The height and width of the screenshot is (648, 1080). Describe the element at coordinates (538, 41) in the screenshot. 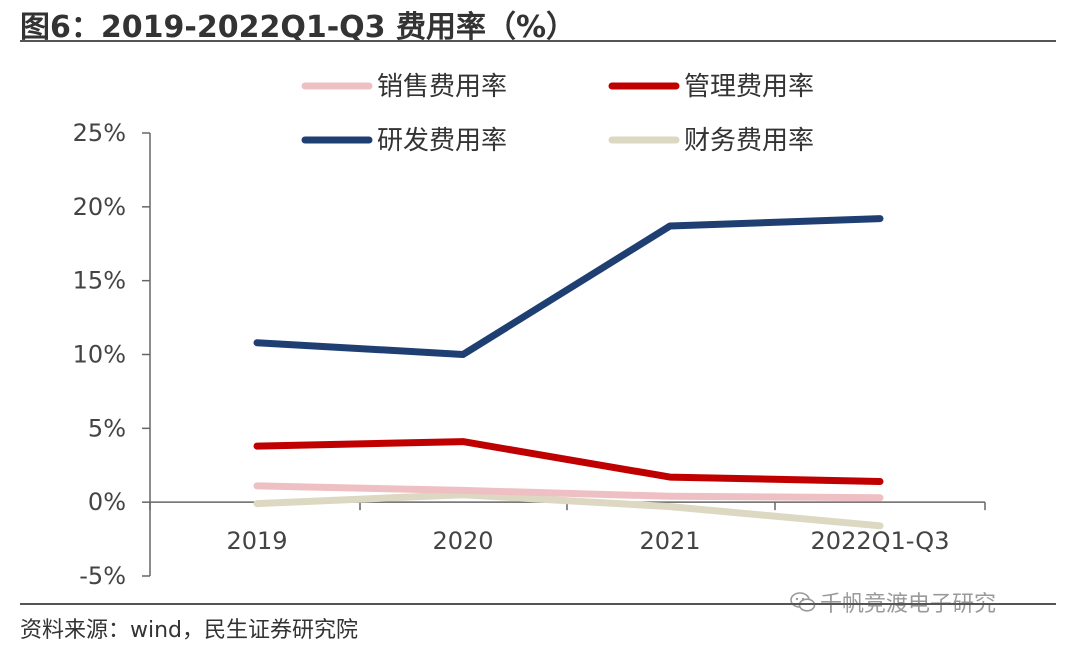

I see `top-divider` at that location.